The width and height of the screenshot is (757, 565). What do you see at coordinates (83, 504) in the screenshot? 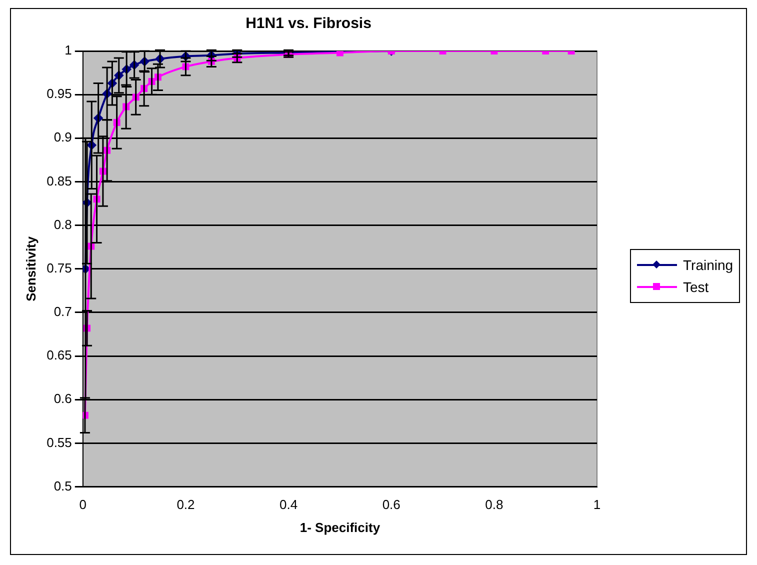
I see `x-tick-label: 0` at bounding box center [83, 504].